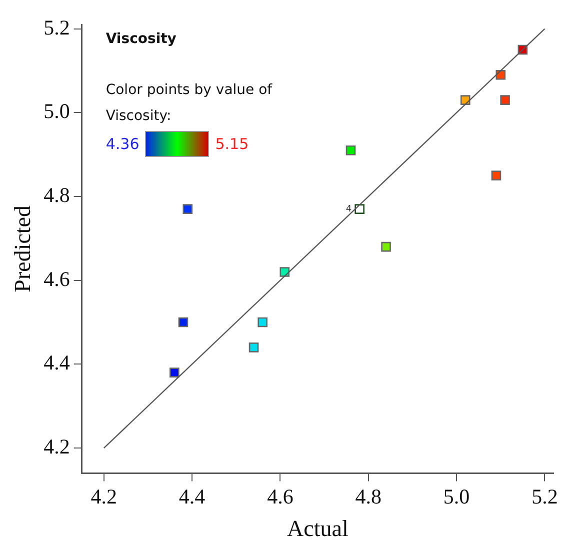 Image resolution: width=570 pixels, height=554 pixels. What do you see at coordinates (57, 446) in the screenshot?
I see `y-tick-label: 4.2` at bounding box center [57, 446].